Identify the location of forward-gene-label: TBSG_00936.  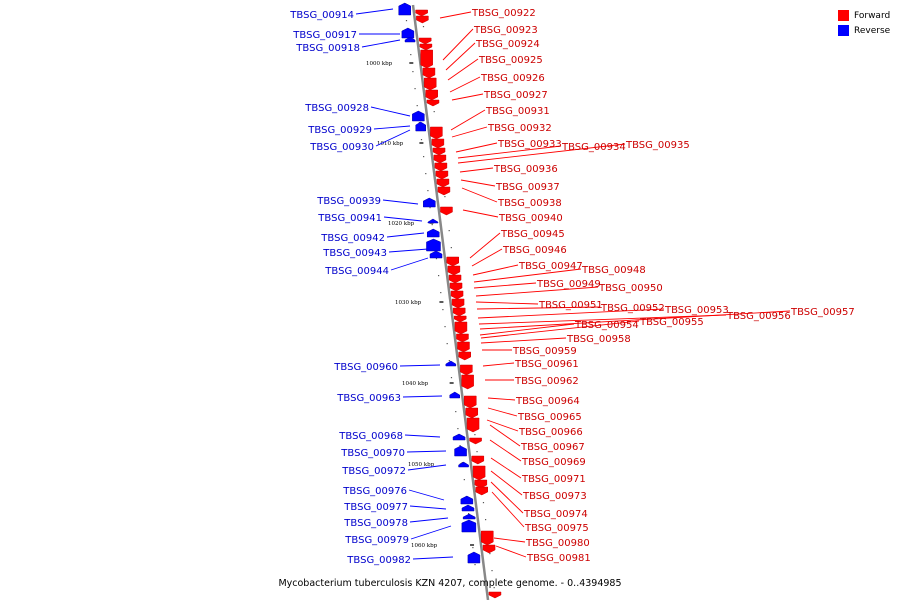
(525, 169).